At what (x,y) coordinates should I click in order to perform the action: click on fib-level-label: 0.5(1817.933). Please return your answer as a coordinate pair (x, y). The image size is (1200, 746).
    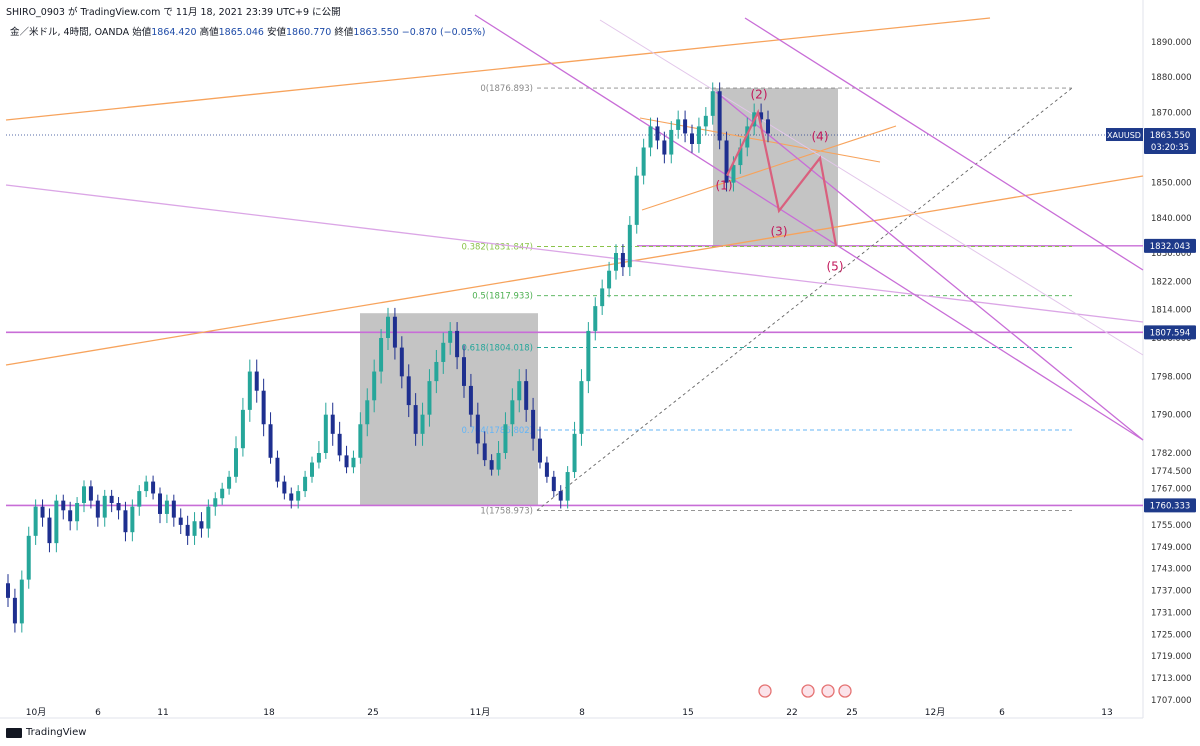
    Looking at the image, I should click on (502, 297).